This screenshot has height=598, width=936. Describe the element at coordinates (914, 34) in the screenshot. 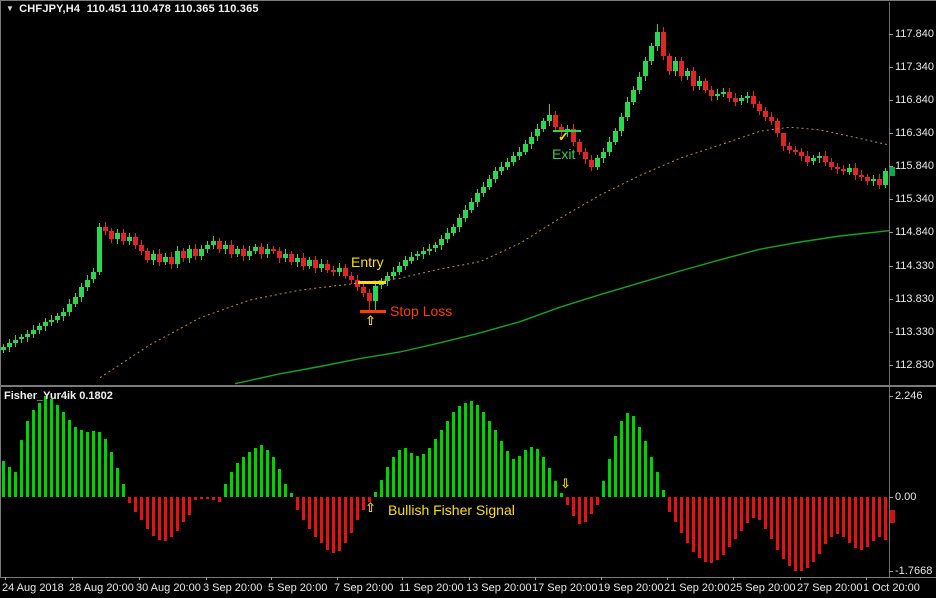

I see `price-axis-label: 117.840` at that location.